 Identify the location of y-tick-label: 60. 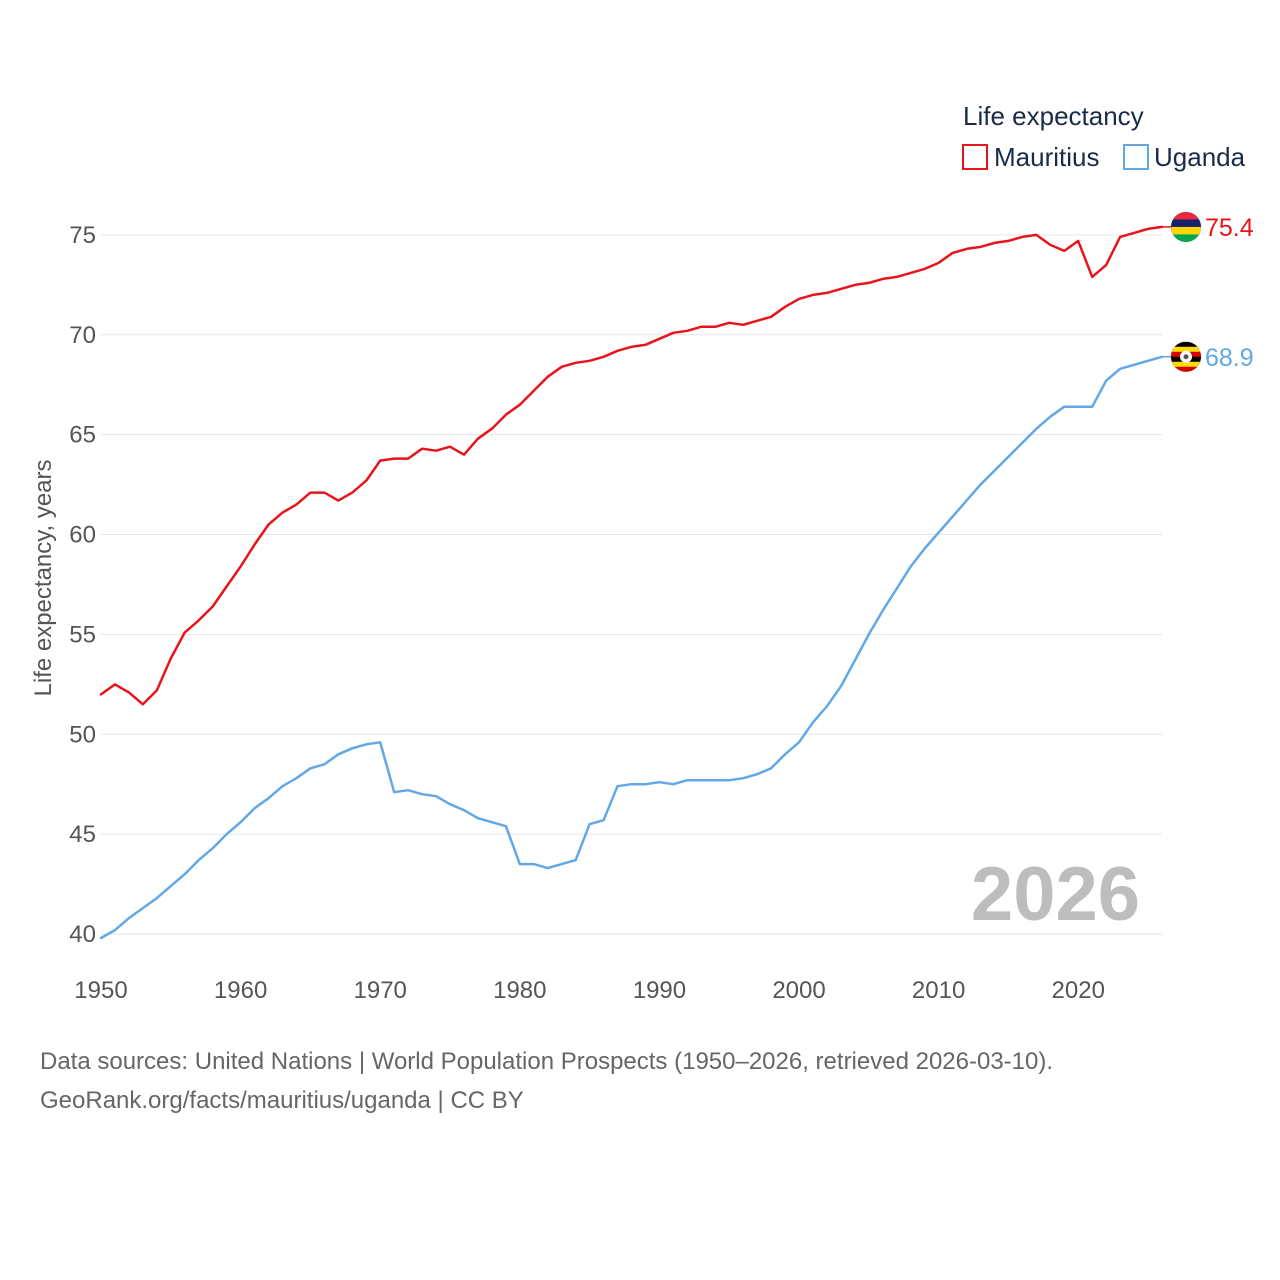
(82, 535).